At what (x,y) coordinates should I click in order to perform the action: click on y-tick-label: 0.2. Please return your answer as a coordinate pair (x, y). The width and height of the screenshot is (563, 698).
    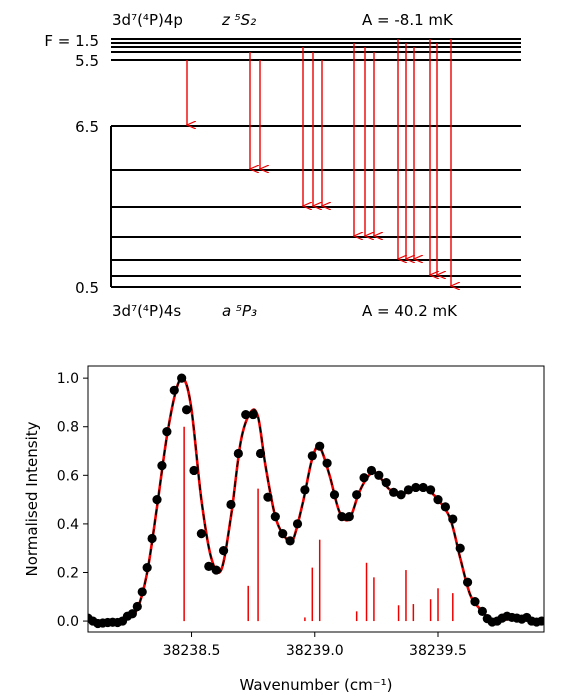
    Looking at the image, I should click on (68, 573).